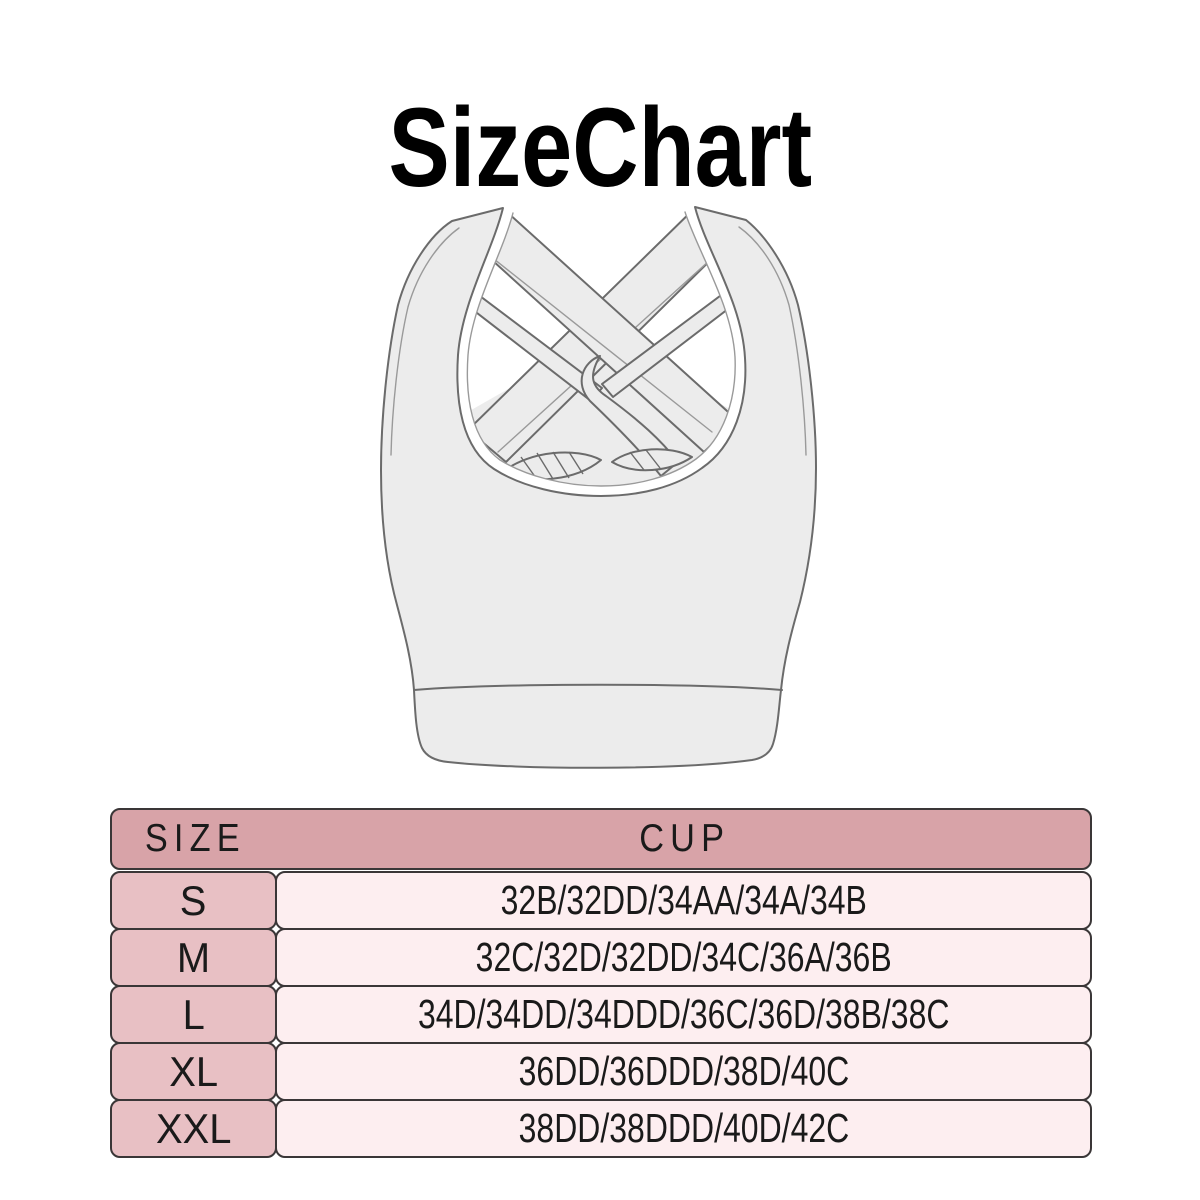 This screenshot has width=1200, height=1200. I want to click on size-cell: S, so click(193, 900).